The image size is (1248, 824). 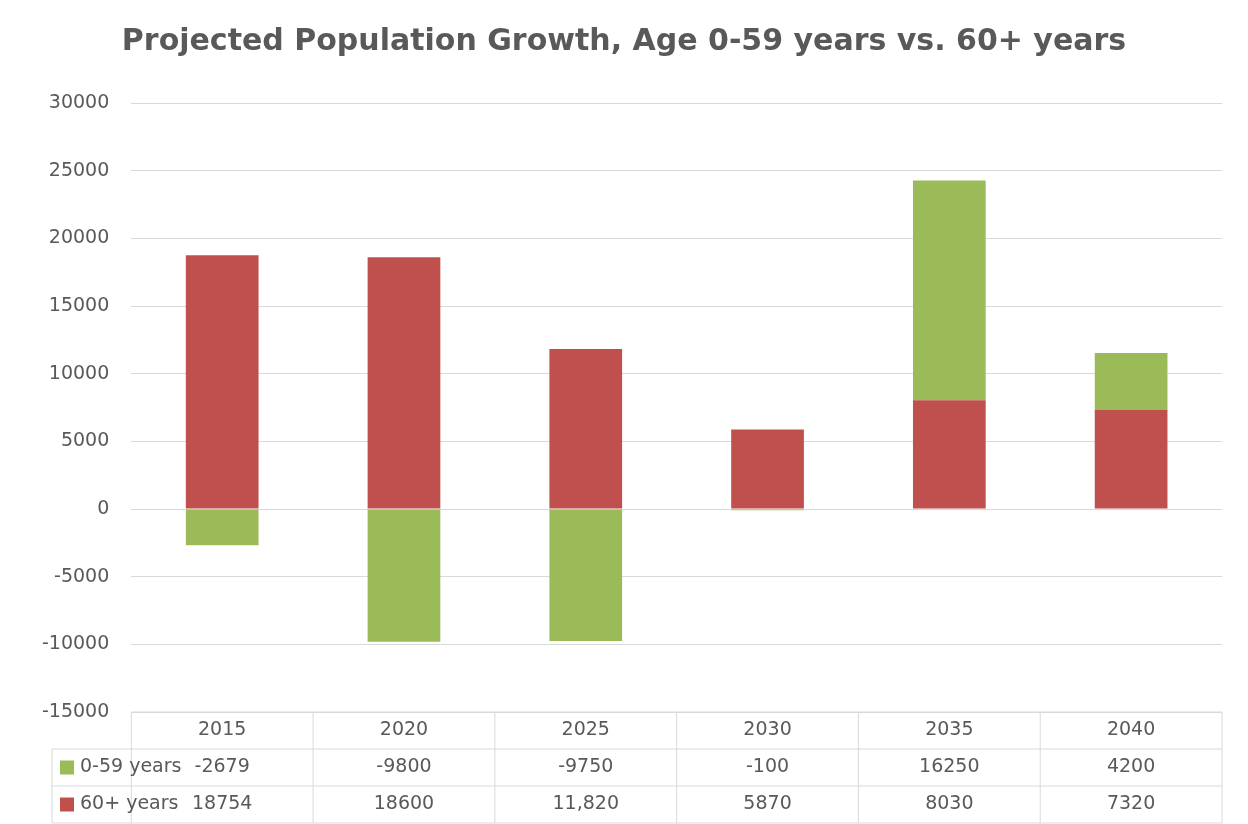 I want to click on y-tick-label: -10000, so click(x=75, y=642).